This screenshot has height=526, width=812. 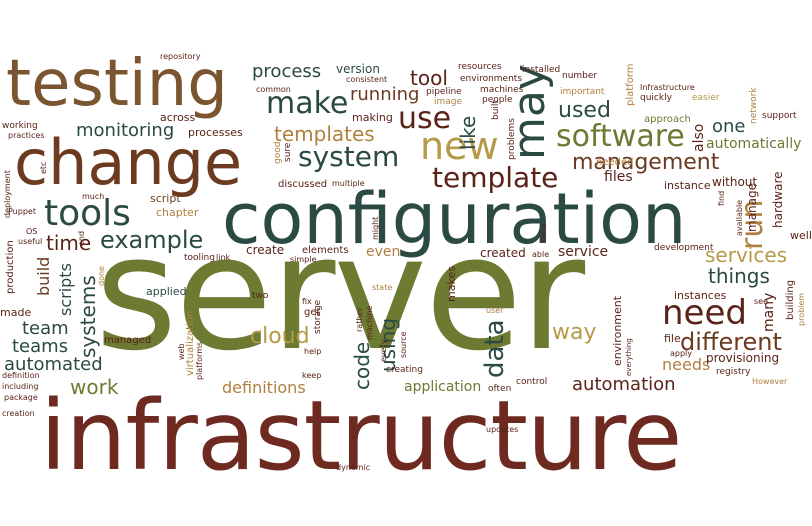 What do you see at coordinates (21, 375) in the screenshot?
I see `word-definition: definition` at bounding box center [21, 375].